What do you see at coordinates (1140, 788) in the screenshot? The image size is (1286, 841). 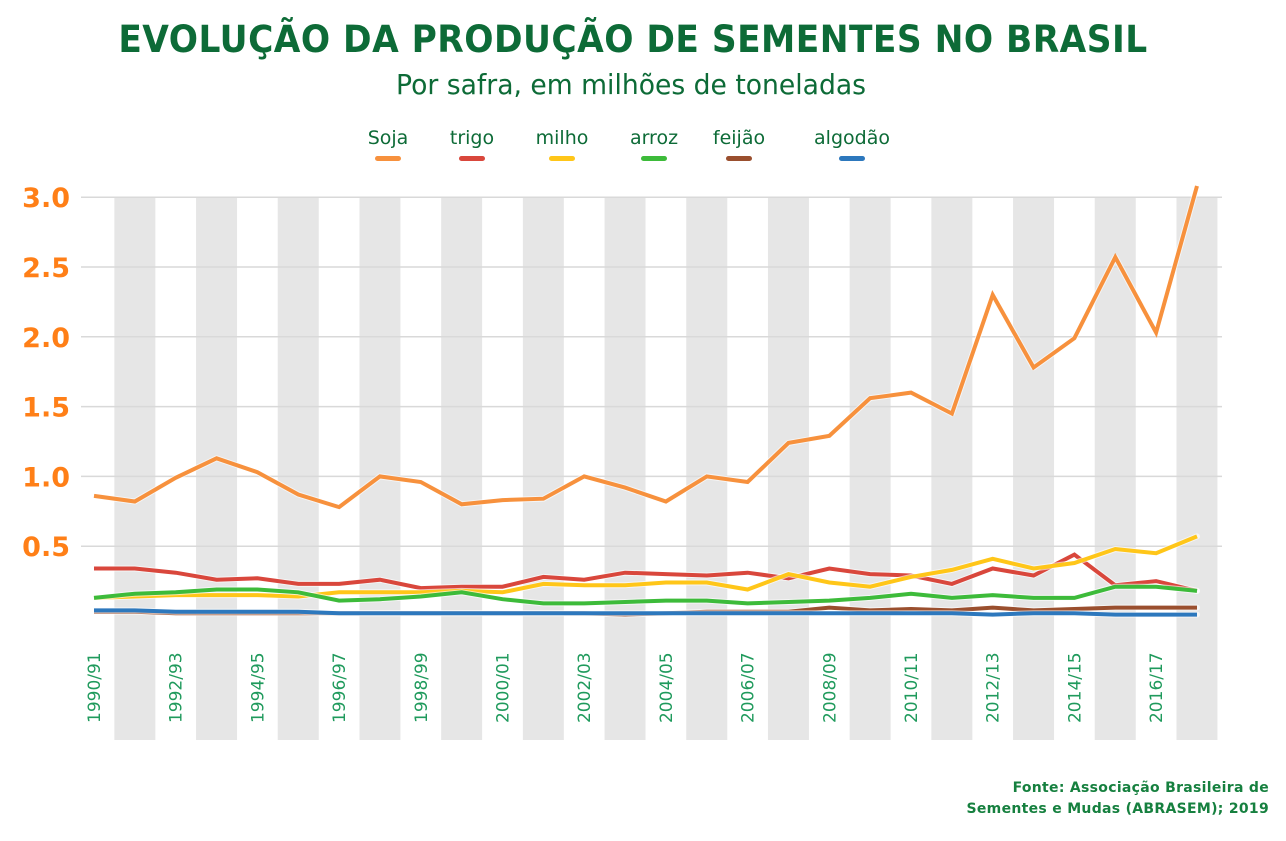 I see `source-line-1: Fonte: Associação Brasileira de` at bounding box center [1140, 788].